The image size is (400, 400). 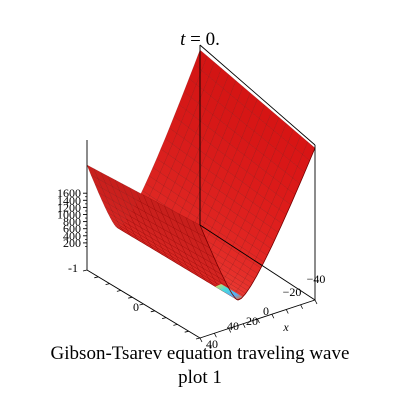 What do you see at coordinates (316, 279) in the screenshot?
I see `x-tick-label: −40` at bounding box center [316, 279].